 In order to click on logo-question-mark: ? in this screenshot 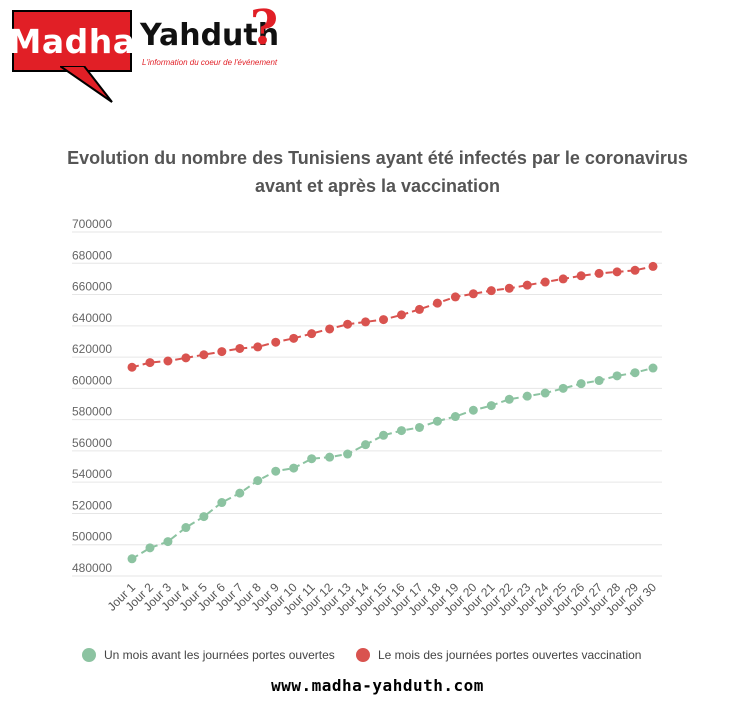, I will do `click(264, 28)`.